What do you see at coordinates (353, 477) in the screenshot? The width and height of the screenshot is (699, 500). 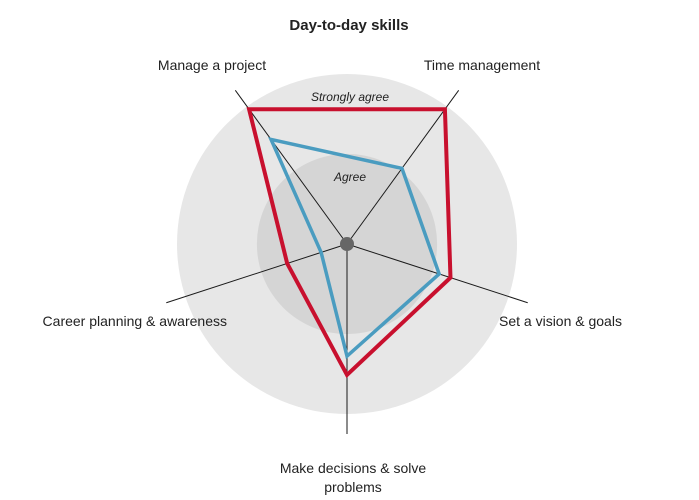 I see `axis-label-decisions: Make decisions & solve problems` at bounding box center [353, 477].